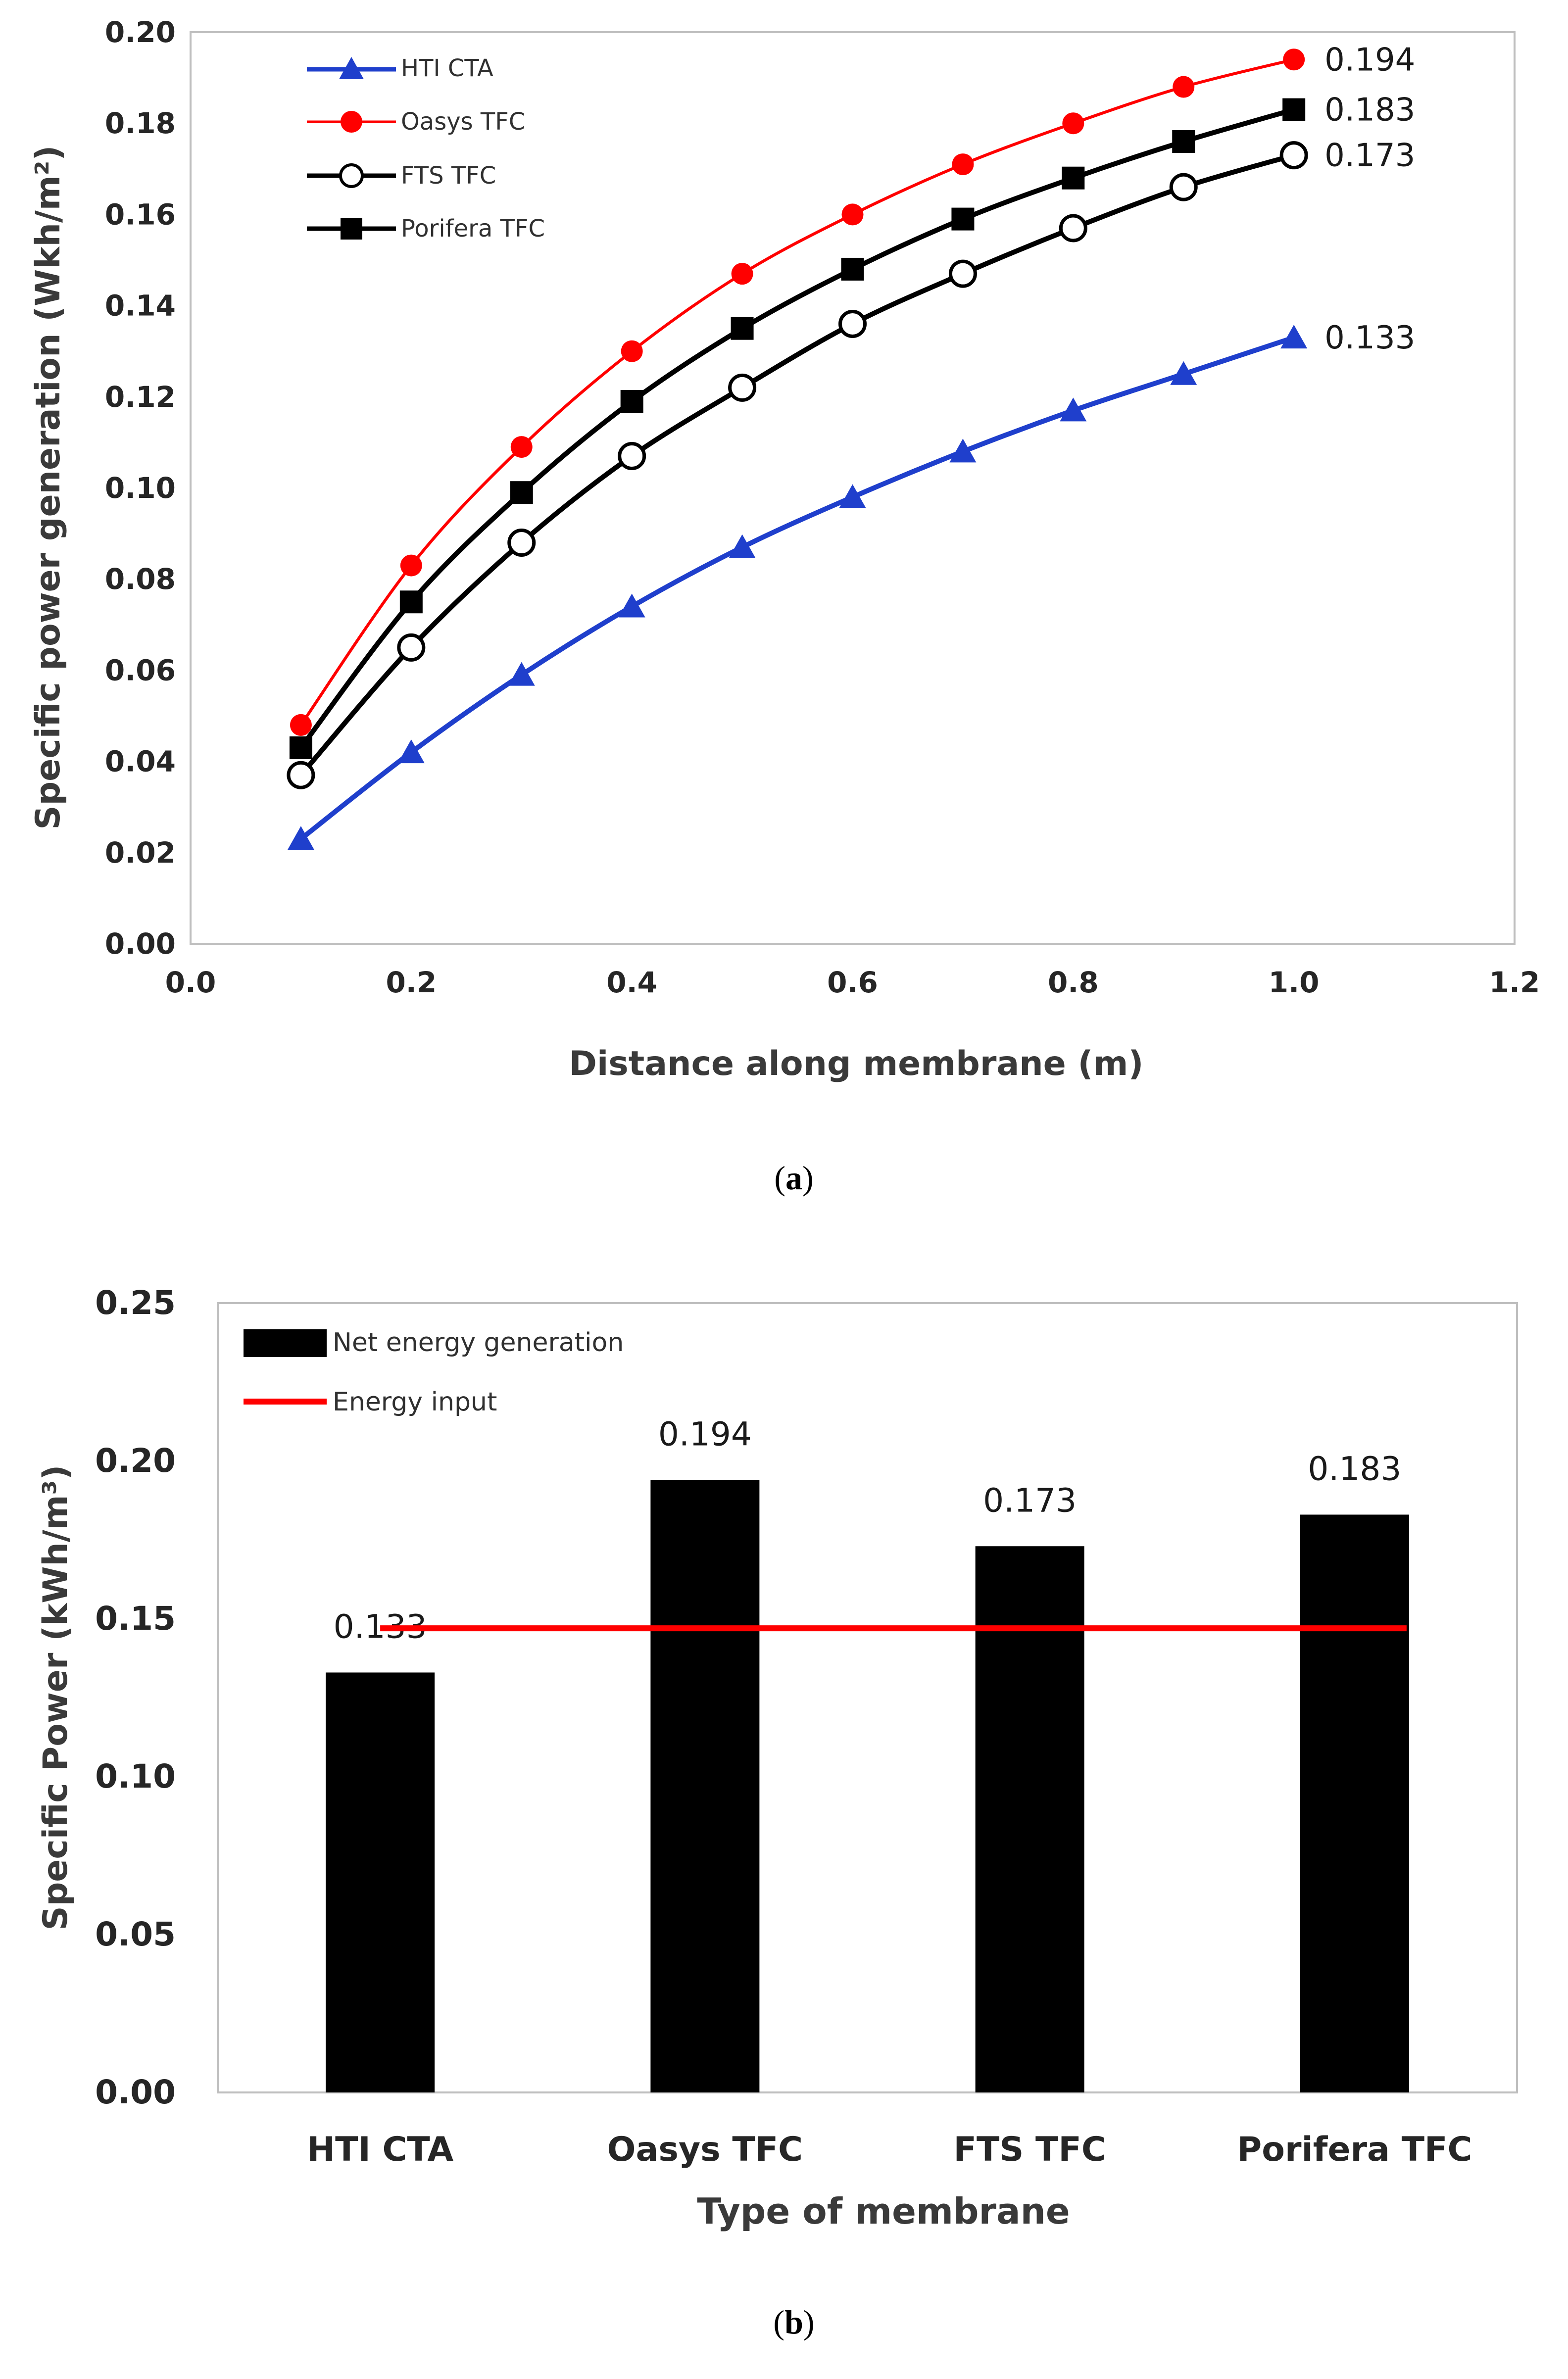 The height and width of the screenshot is (2379, 1568). I want to click on bar-porifera-tfc, so click(1354, 1803).